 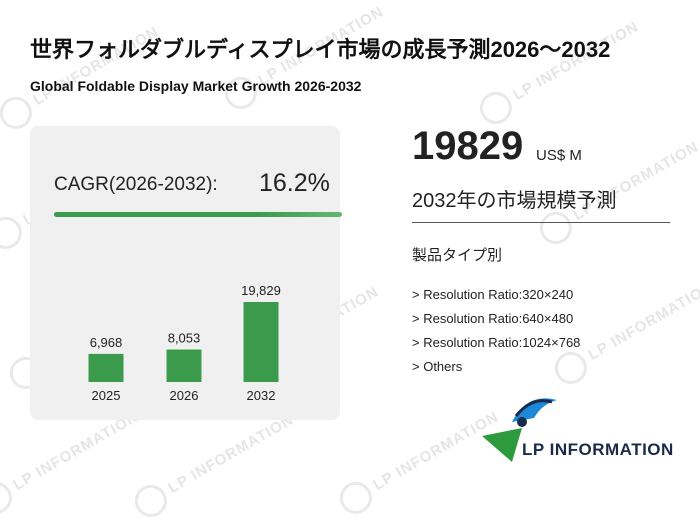 What do you see at coordinates (598, 449) in the screenshot?
I see `logo-text: LP INFORMATION` at bounding box center [598, 449].